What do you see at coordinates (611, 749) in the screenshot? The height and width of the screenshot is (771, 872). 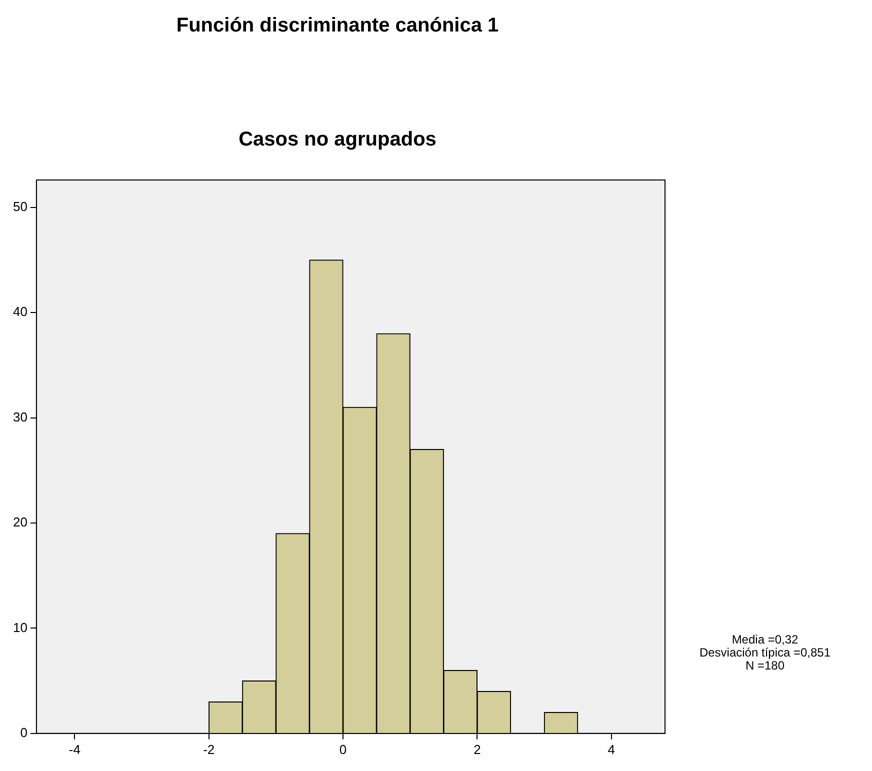 I see `x-tick-label: 4` at bounding box center [611, 749].